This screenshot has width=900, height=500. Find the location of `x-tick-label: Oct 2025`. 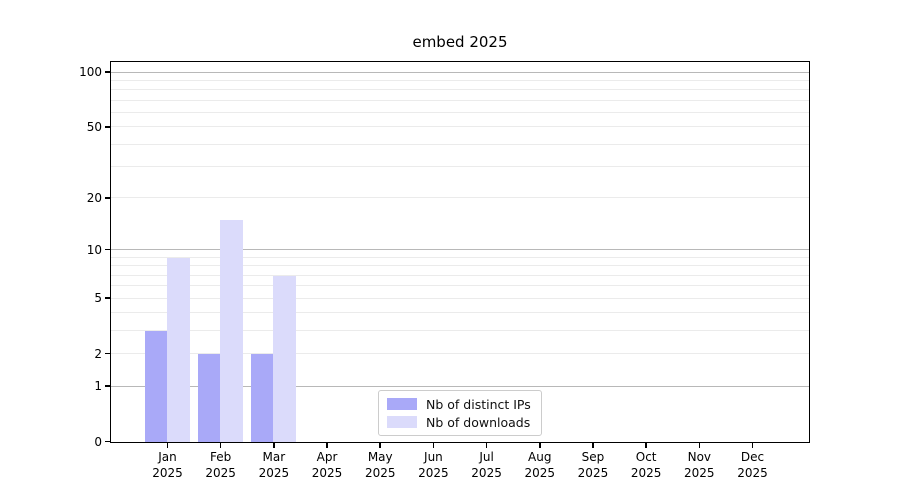

x-tick-label: Oct 2025 is located at coordinates (646, 465).